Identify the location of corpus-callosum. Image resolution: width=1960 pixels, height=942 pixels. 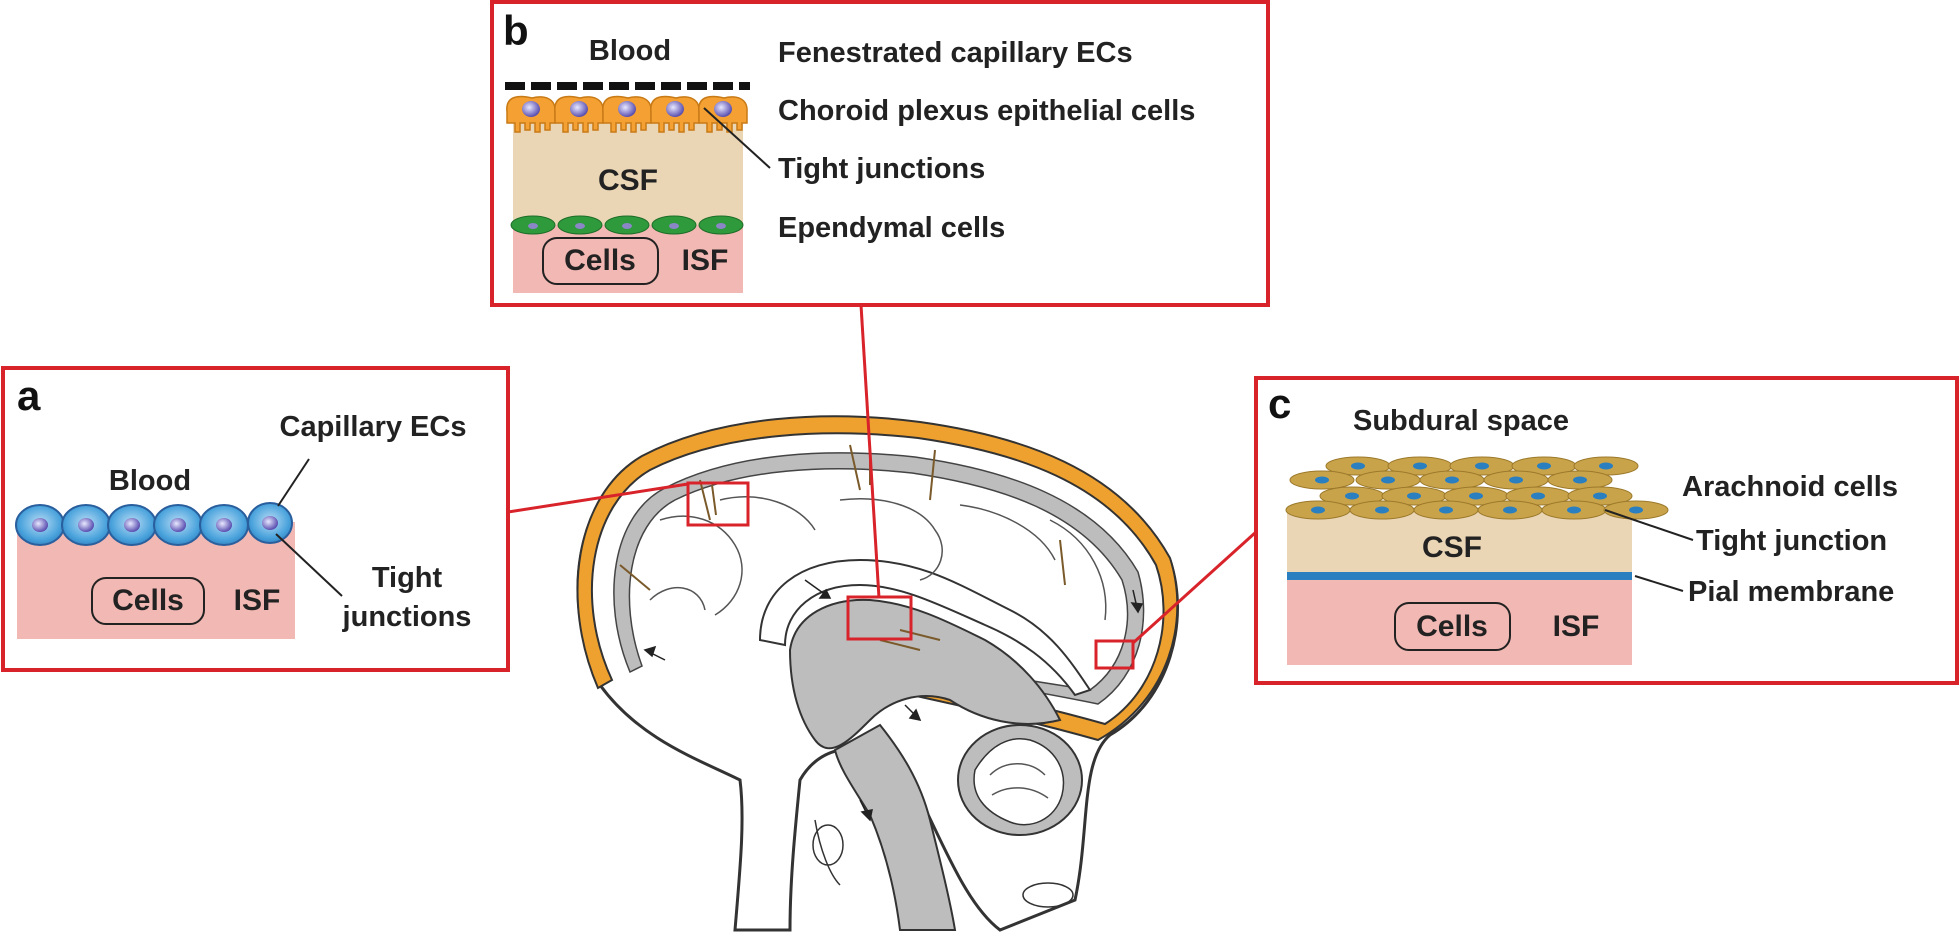
(925, 627).